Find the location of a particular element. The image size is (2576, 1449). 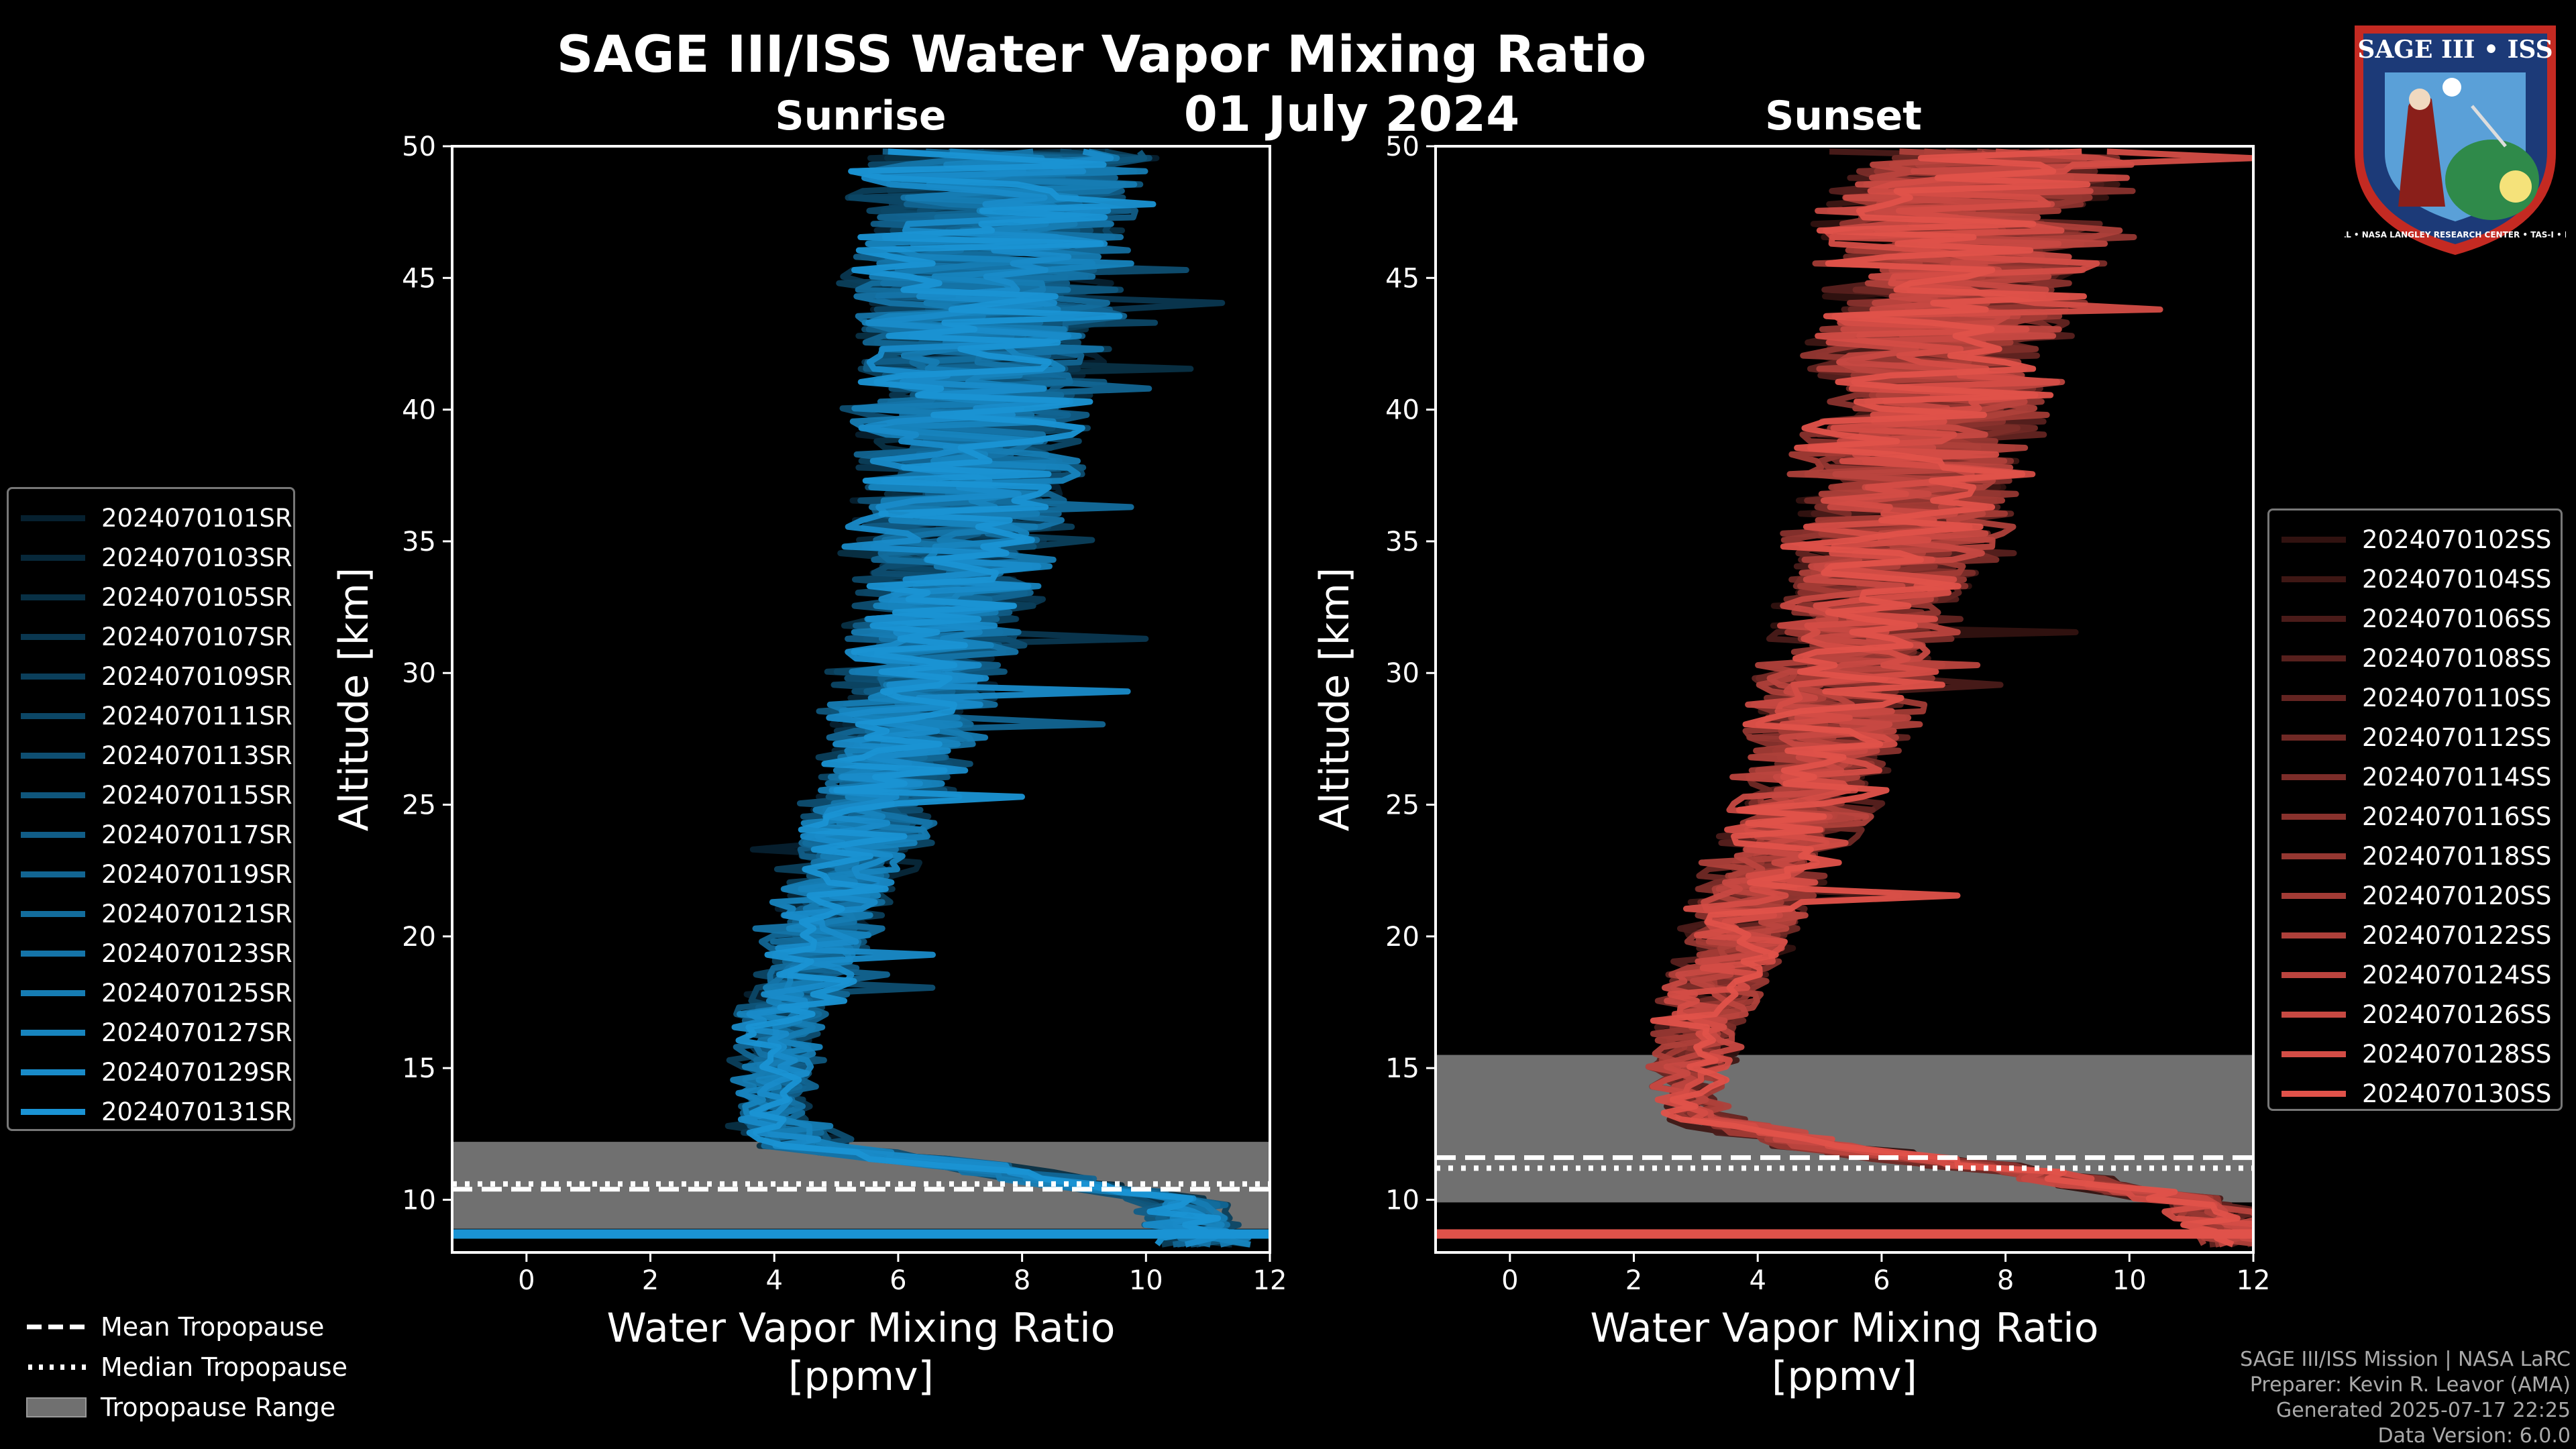

legend-label: 2024070102SS is located at coordinates (2457, 539).